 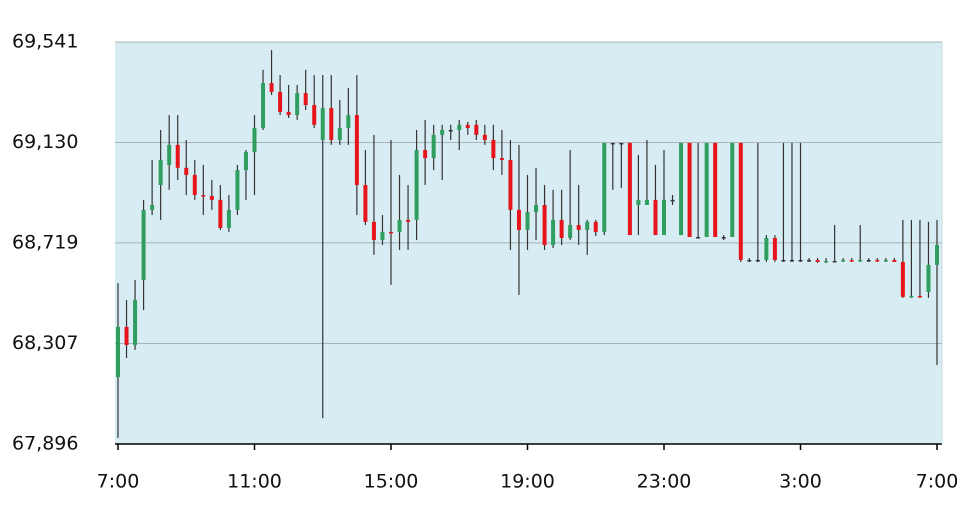 What do you see at coordinates (45, 444) in the screenshot?
I see `y-tick-label: 67,896` at bounding box center [45, 444].